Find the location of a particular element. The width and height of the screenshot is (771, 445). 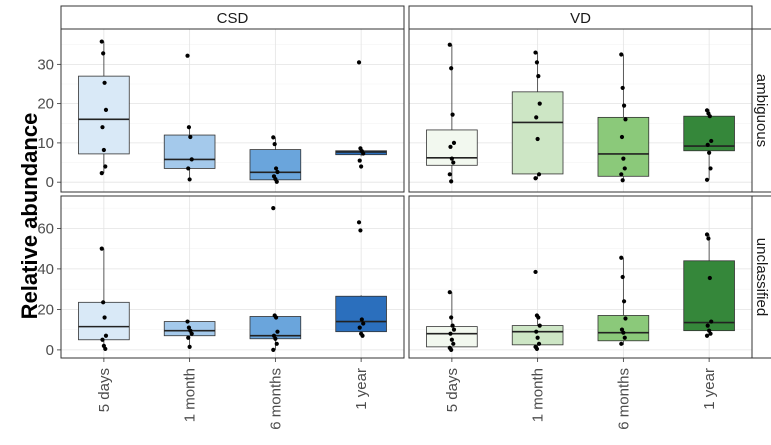

x-tick-label: 6 months is located at coordinates (623, 399).